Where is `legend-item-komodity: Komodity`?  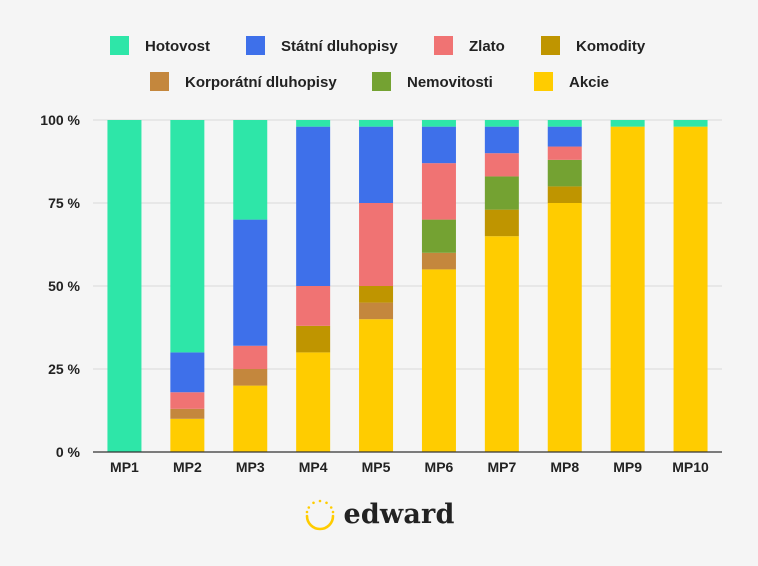
legend-item-komodity: Komodity is located at coordinates (593, 45).